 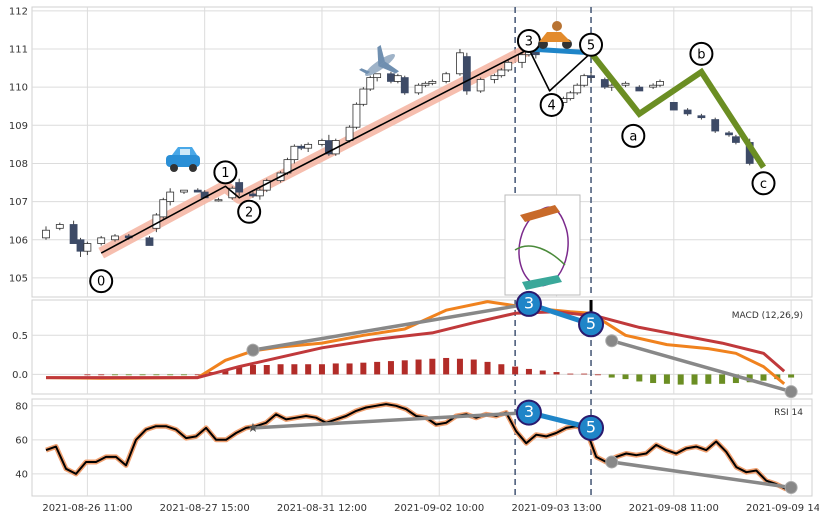 I want to click on car-wheel, so click(x=193, y=168).